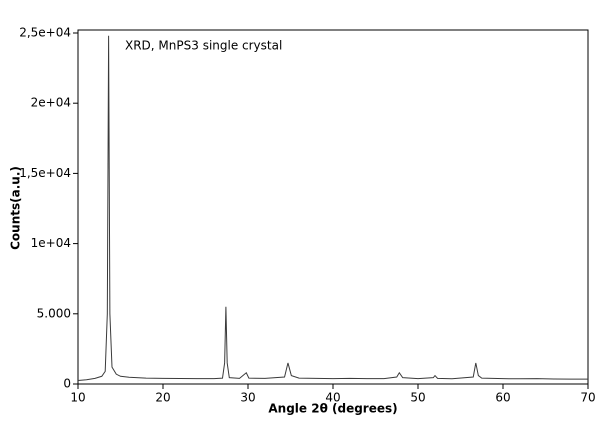 The height and width of the screenshot is (423, 600). What do you see at coordinates (51, 243) in the screenshot?
I see `y-tick-label: 1e+04` at bounding box center [51, 243].